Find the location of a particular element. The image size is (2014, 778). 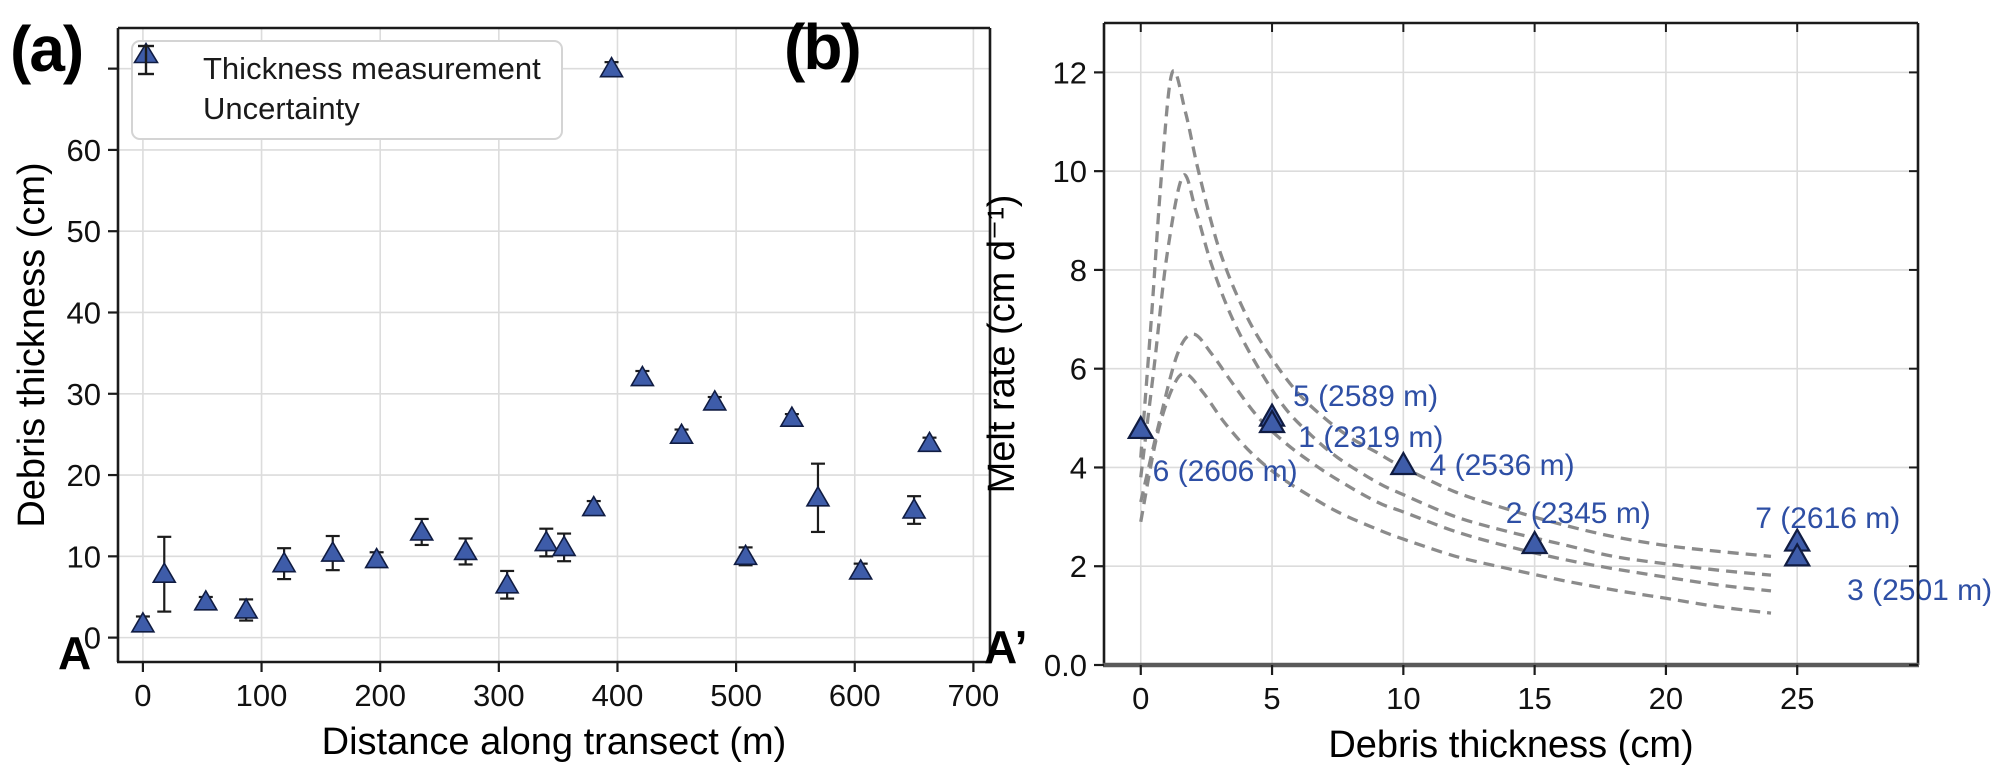

site-annotation: 7 (2616 m) is located at coordinates (1827, 518).